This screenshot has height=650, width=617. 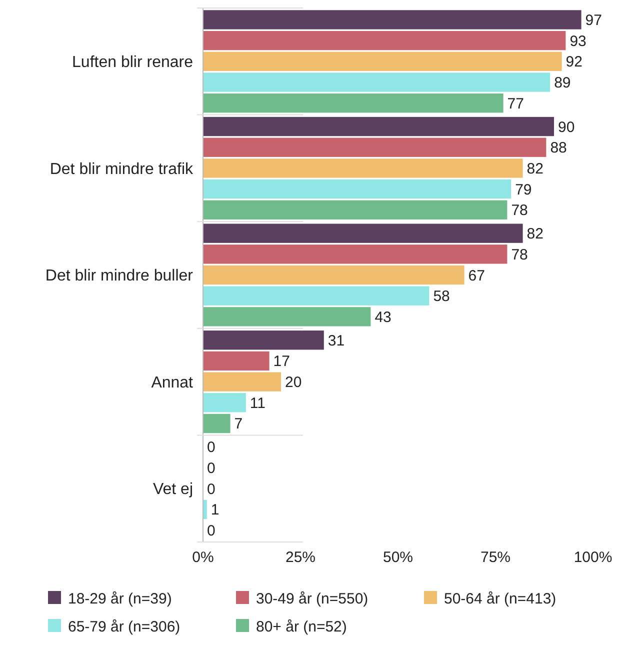 I want to click on x-tick-label: 100%, so click(x=593, y=557).